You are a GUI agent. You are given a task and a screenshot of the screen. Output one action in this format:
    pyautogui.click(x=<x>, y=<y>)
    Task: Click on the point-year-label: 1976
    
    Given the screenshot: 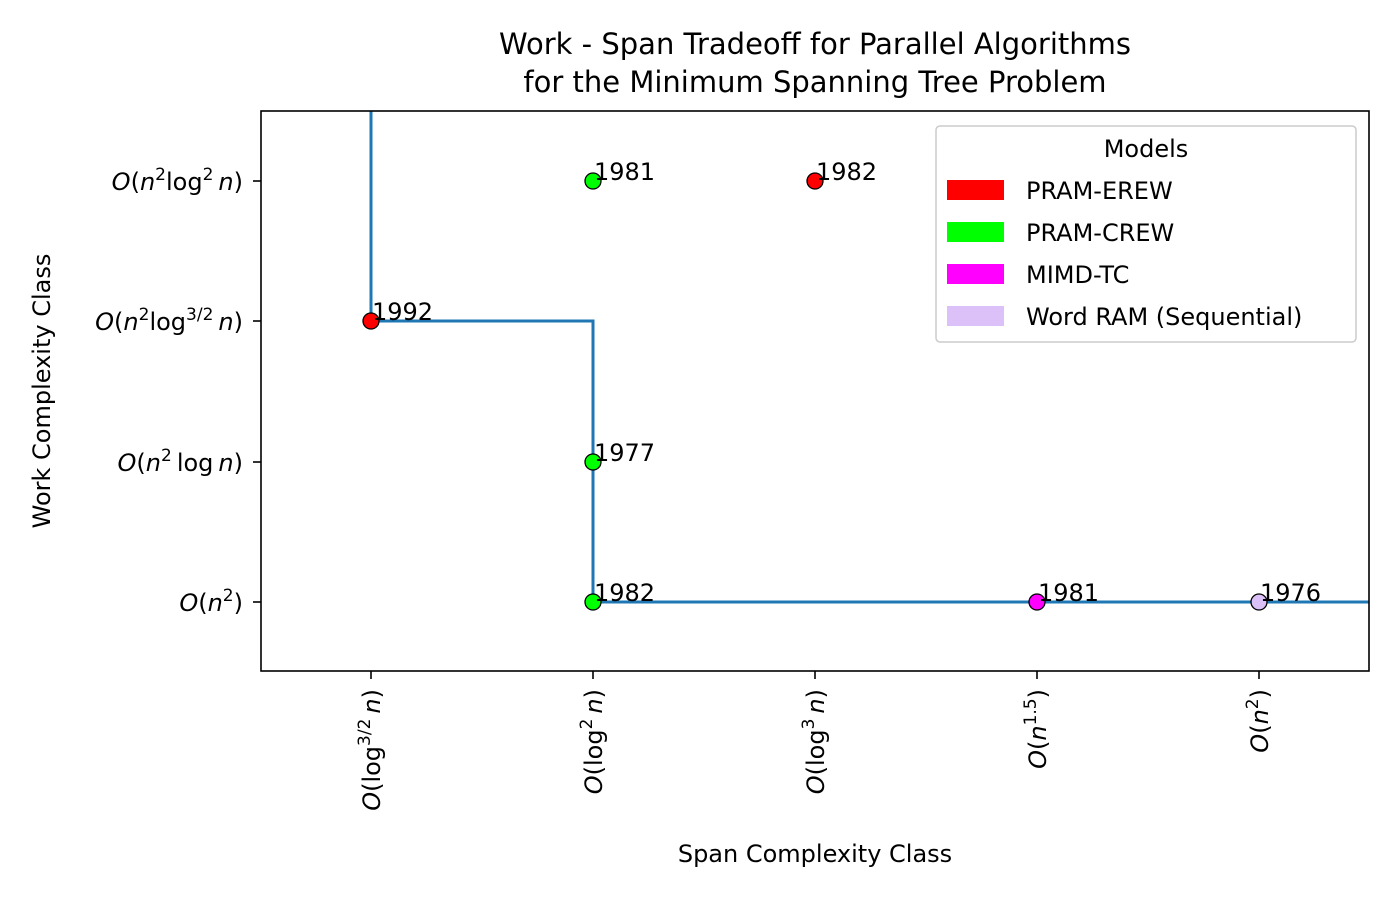 What is the action you would take?
    pyautogui.click(x=1290, y=593)
    